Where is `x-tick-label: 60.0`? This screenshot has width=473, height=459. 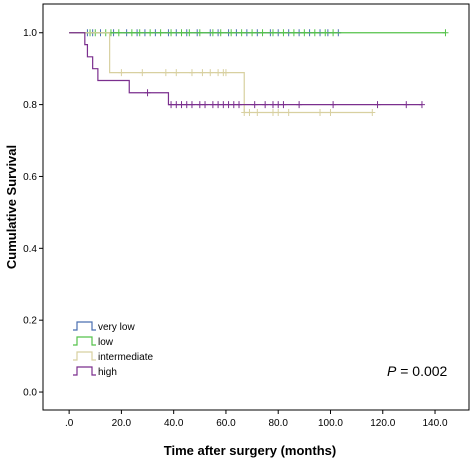 x-tick-label: 60.0 is located at coordinates (226, 423).